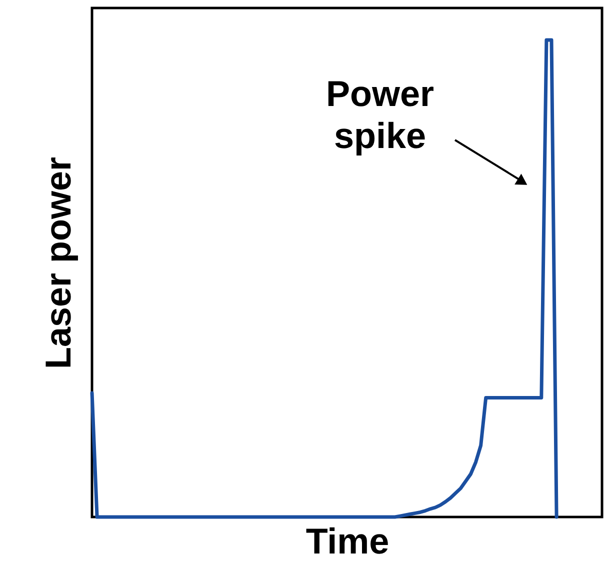  I want to click on annotation: Power spike, so click(380, 114).